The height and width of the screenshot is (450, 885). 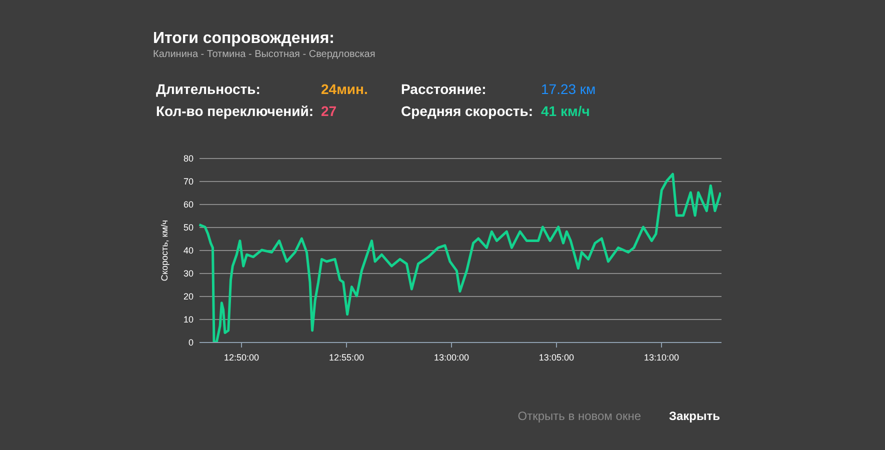 What do you see at coordinates (662, 357) in the screenshot?
I see `x-tick-label: 13:10:00` at bounding box center [662, 357].